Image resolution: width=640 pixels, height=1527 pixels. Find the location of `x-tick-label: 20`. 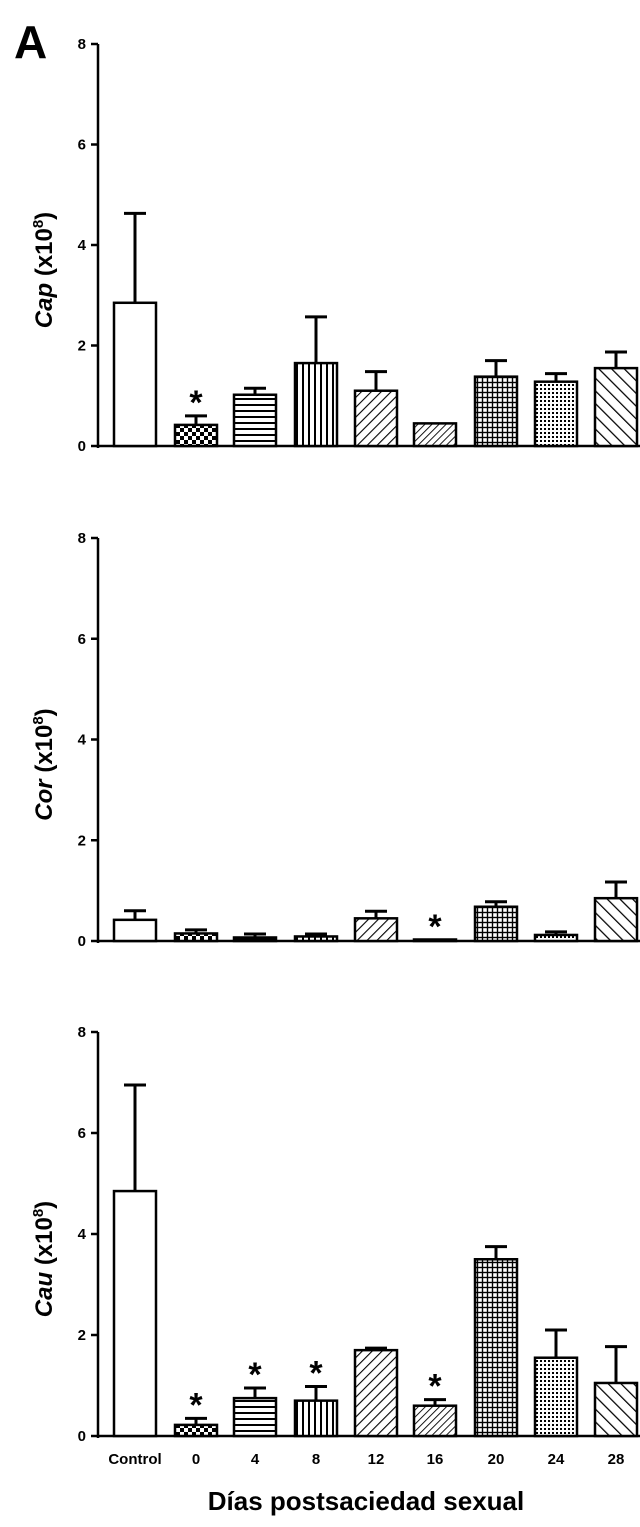

x-tick-label: 20 is located at coordinates (496, 1459).